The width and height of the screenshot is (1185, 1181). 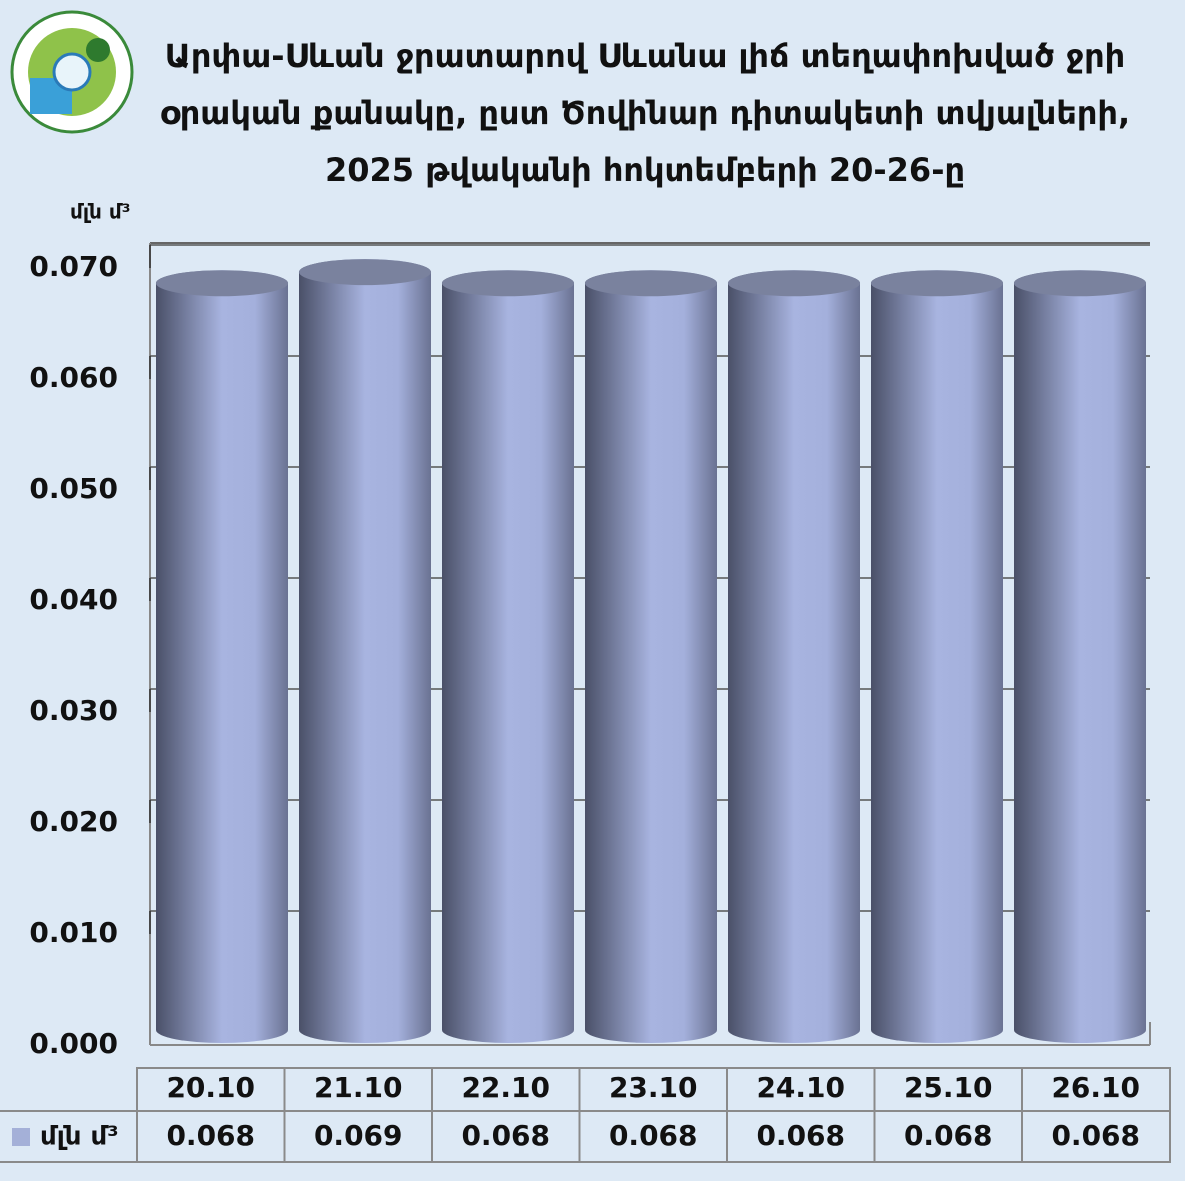 What do you see at coordinates (505, 1087) in the screenshot?
I see `x-tick-label: 22.10` at bounding box center [505, 1087].